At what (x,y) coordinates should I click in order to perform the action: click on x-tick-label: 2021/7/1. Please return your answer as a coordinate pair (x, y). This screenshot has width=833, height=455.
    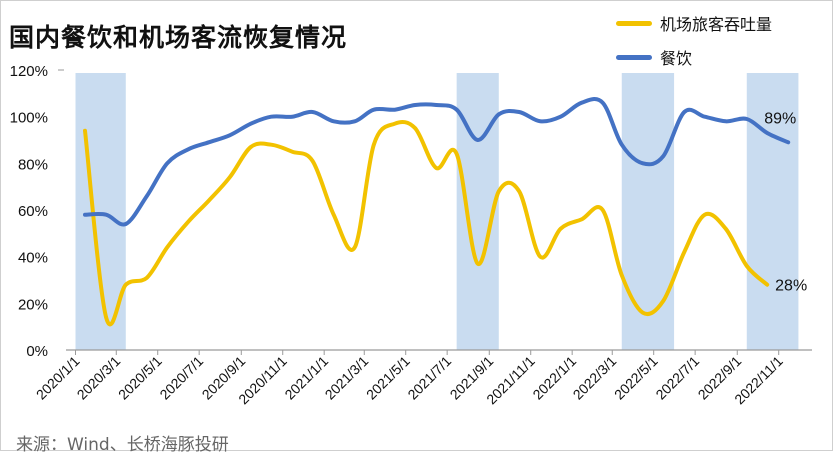
    Looking at the image, I should click on (429, 378).